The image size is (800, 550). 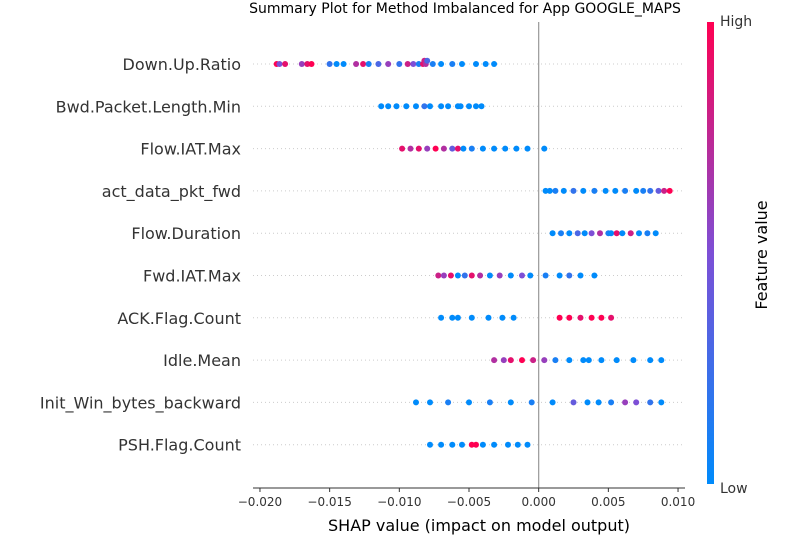 What do you see at coordinates (202, 360) in the screenshot?
I see `feature-label: Idle.Mean` at bounding box center [202, 360].